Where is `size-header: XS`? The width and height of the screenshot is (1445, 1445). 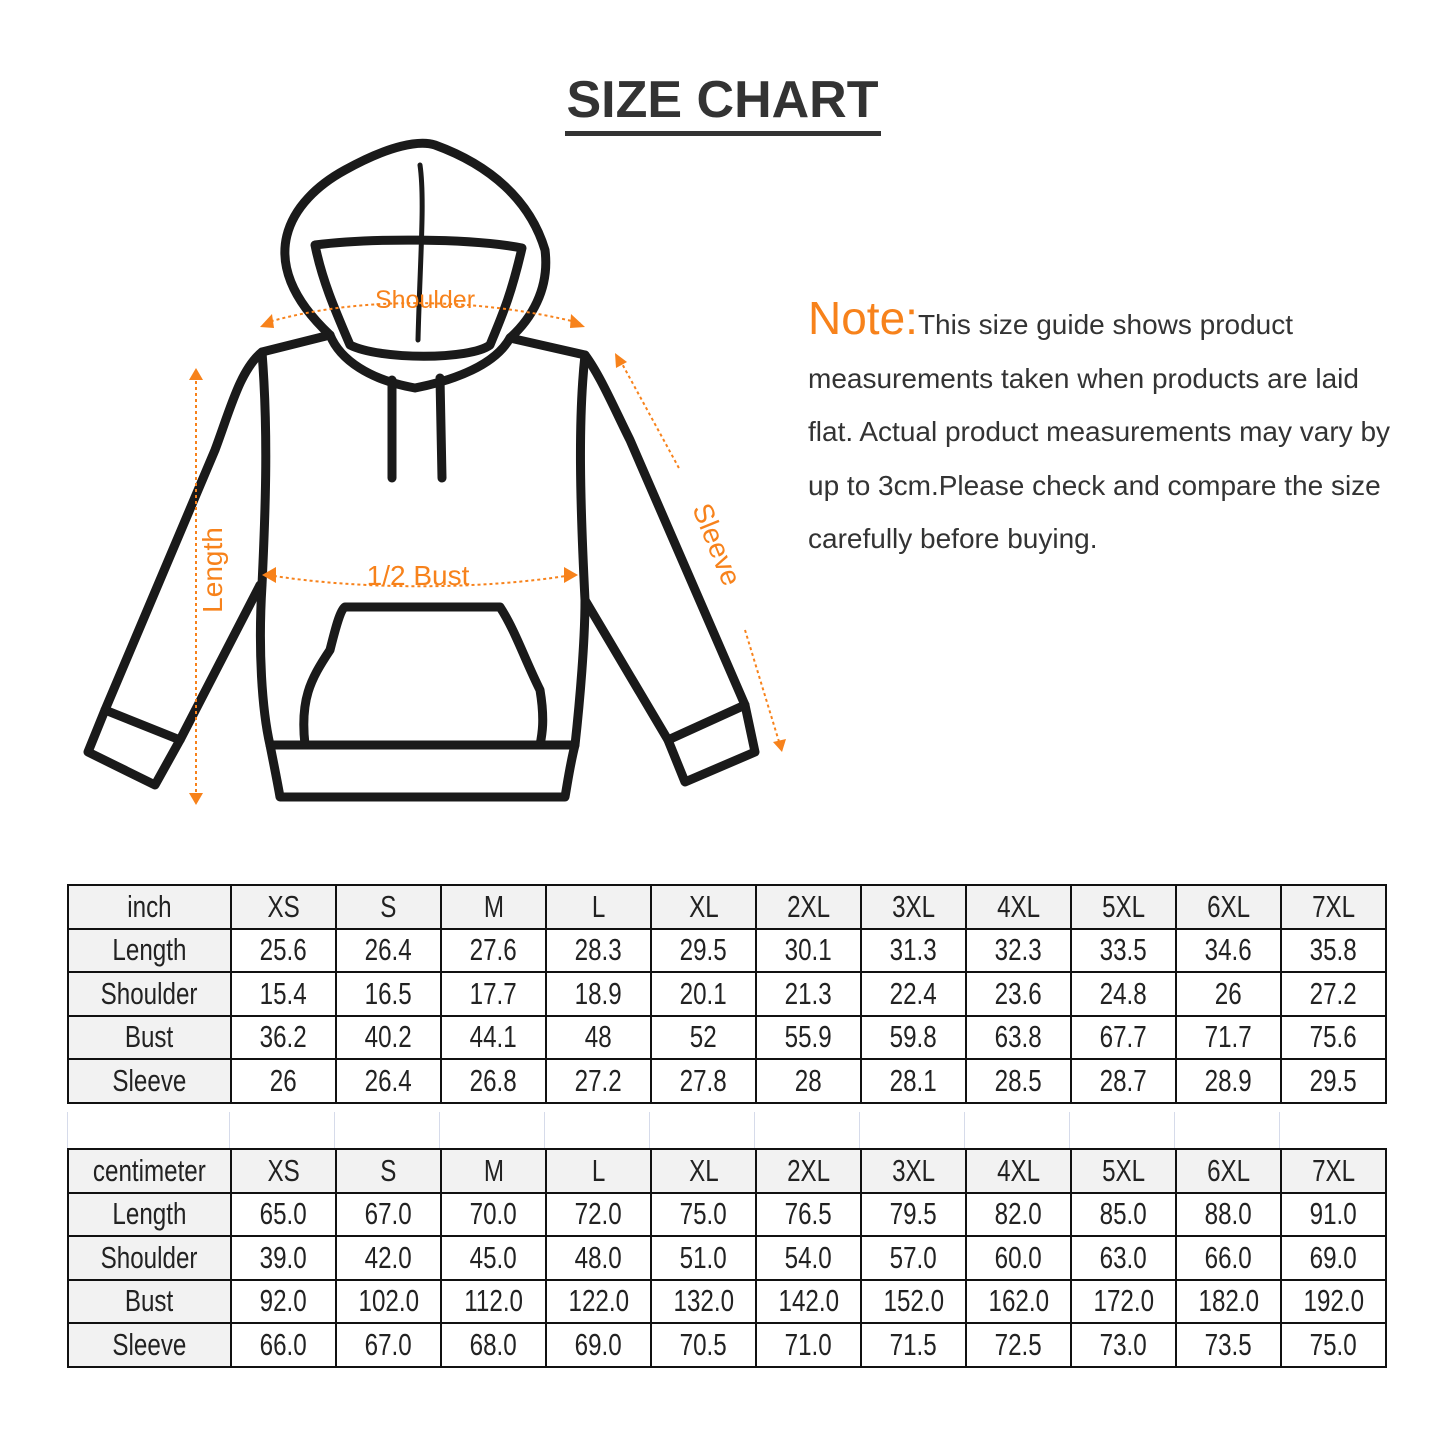
size-header: XS is located at coordinates (283, 907).